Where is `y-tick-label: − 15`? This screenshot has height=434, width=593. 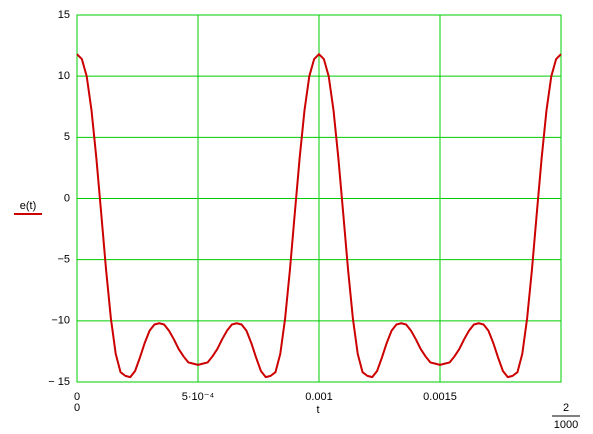 y-tick-label: − 15 is located at coordinates (59, 382).